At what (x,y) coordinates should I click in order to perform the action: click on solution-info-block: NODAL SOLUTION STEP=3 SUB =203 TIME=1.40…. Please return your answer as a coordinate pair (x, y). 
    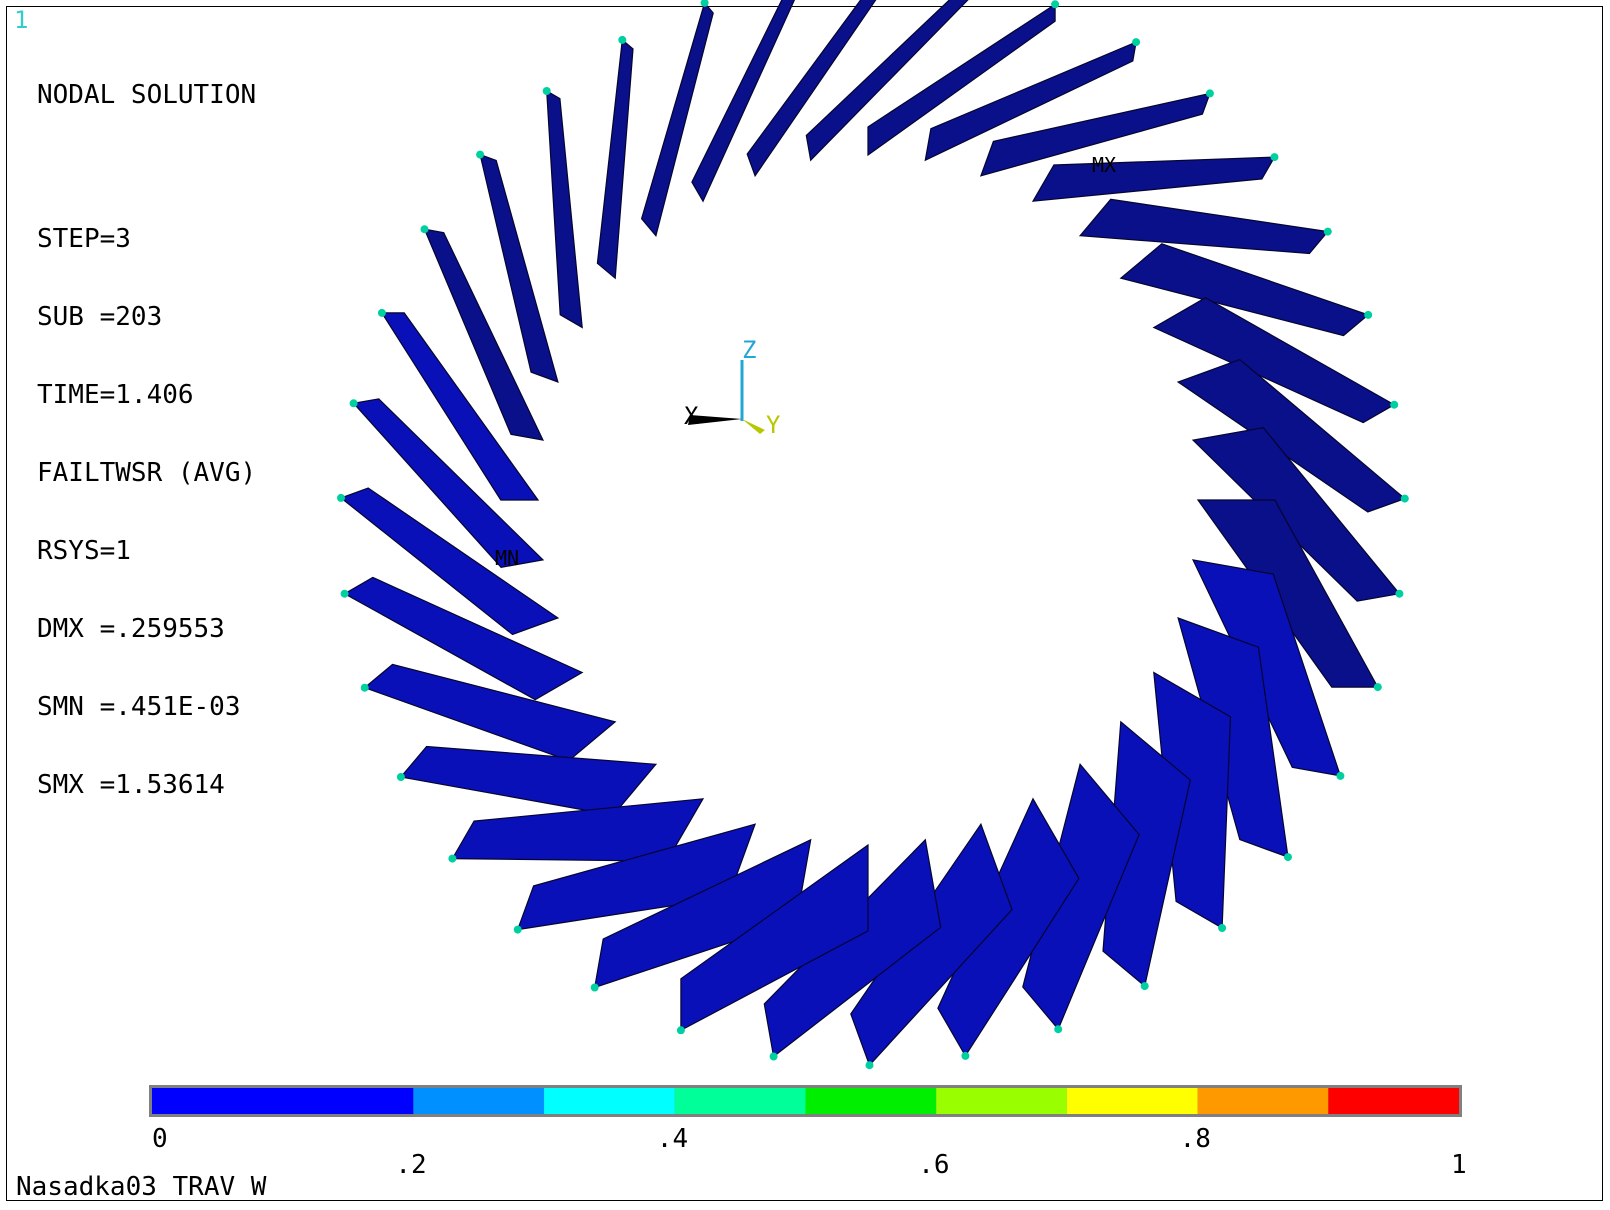
    Looking at the image, I should click on (146, 427).